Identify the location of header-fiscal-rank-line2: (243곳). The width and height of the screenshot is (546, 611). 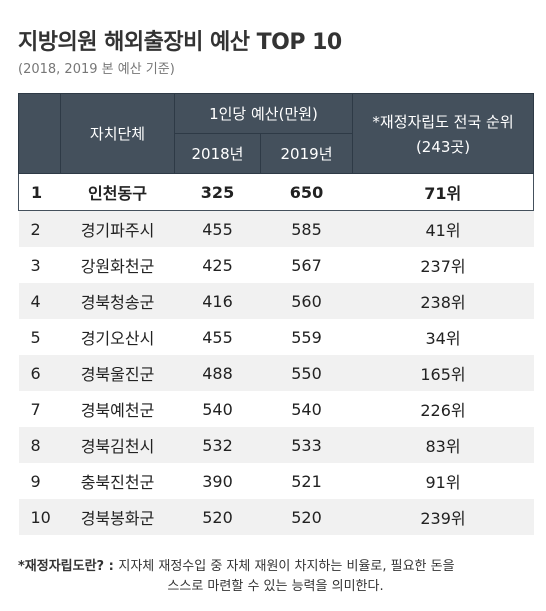
(443, 146).